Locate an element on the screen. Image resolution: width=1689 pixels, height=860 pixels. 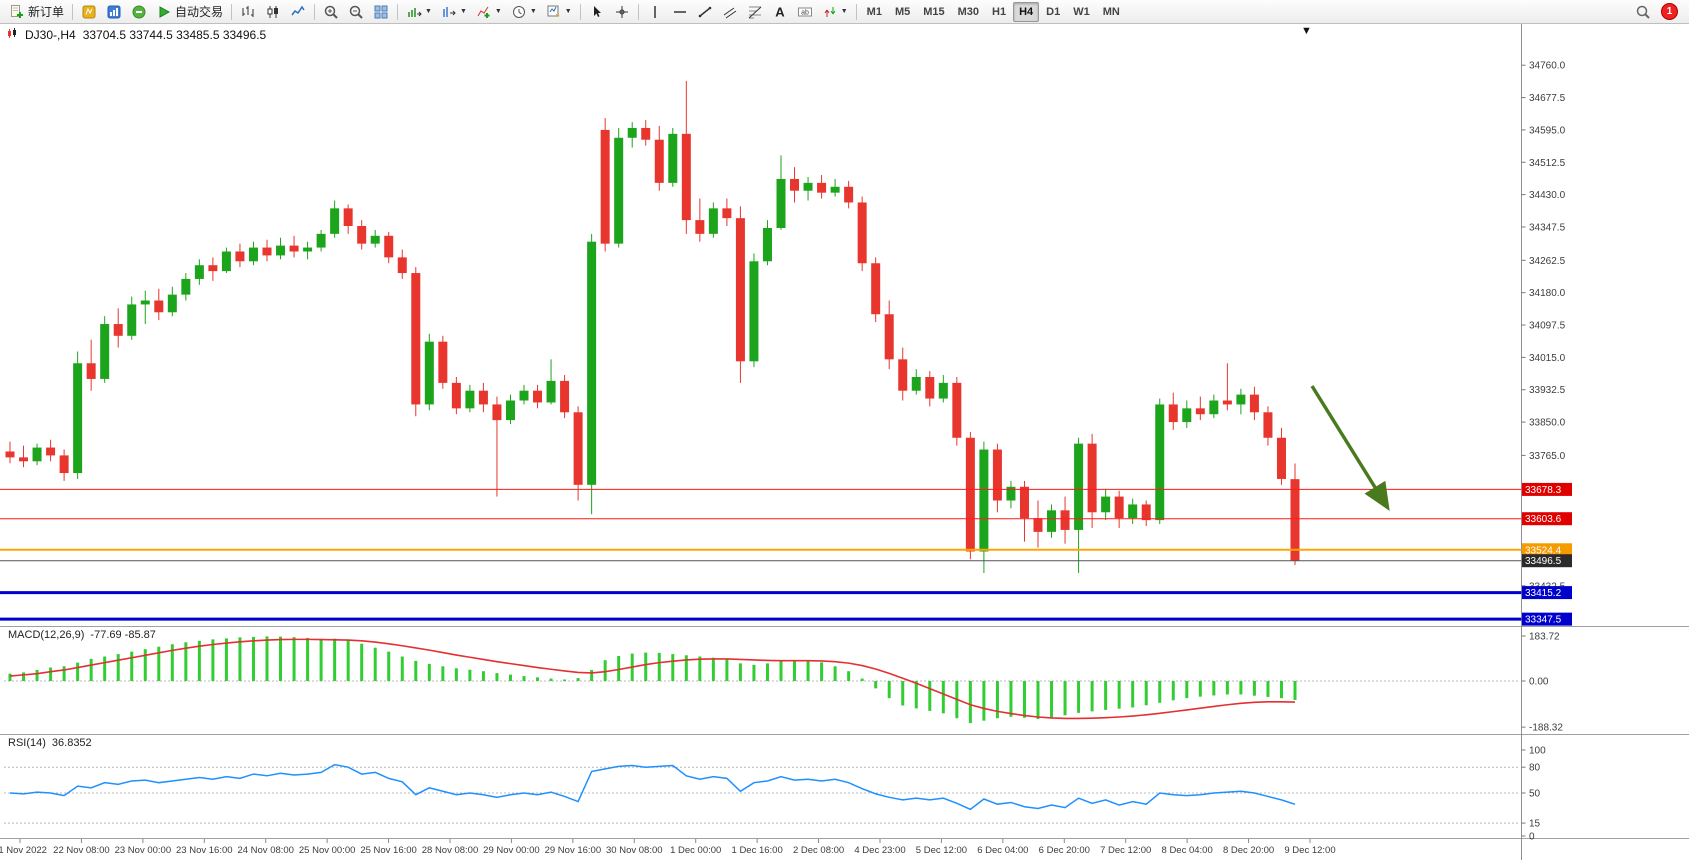
timeframe-H1: H1 is located at coordinates (999, 11).